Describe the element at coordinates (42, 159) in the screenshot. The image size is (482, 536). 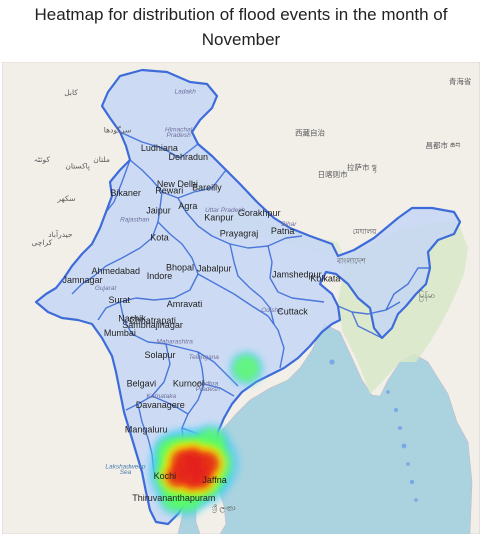
I see `place-label-: کوئٹہ` at that location.